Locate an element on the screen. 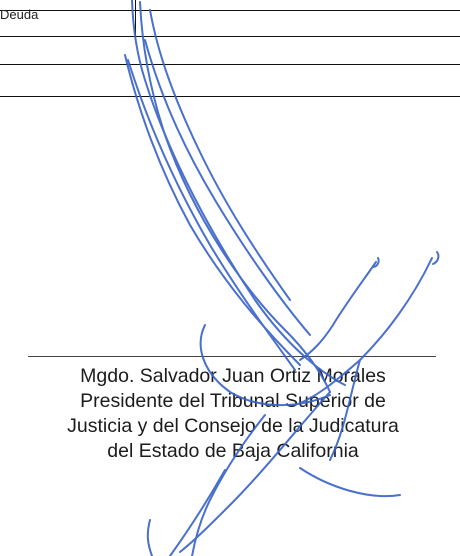 Image resolution: width=460 pixels, height=556 pixels. table-column-divider is located at coordinates (135, 19).